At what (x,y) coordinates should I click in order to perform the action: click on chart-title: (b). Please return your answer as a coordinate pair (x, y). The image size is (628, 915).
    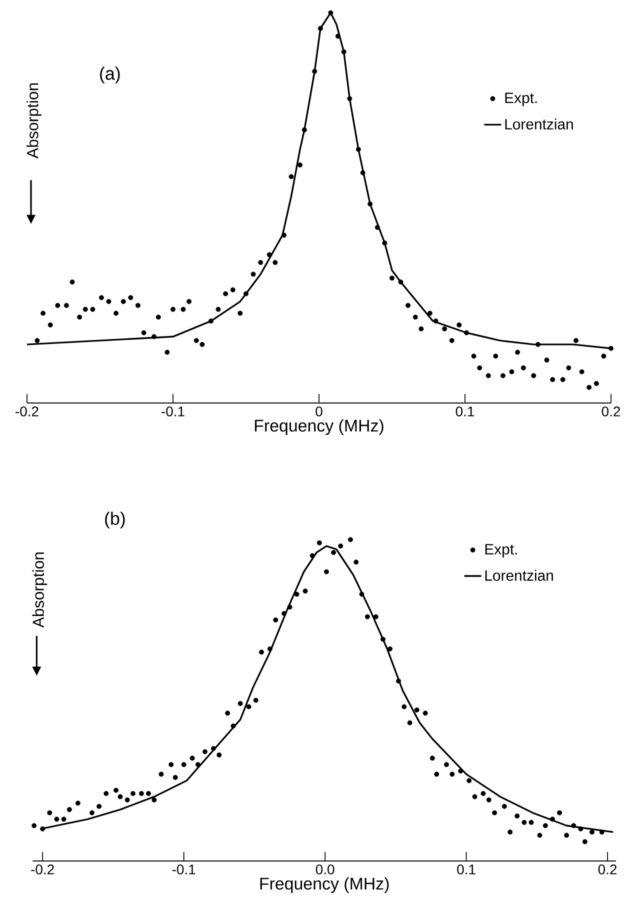
    Looking at the image, I should click on (115, 520).